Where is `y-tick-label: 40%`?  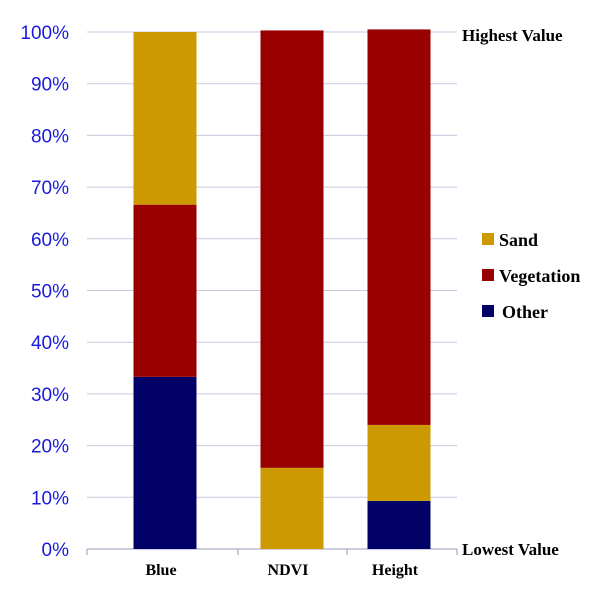 y-tick-label: 40% is located at coordinates (50, 343).